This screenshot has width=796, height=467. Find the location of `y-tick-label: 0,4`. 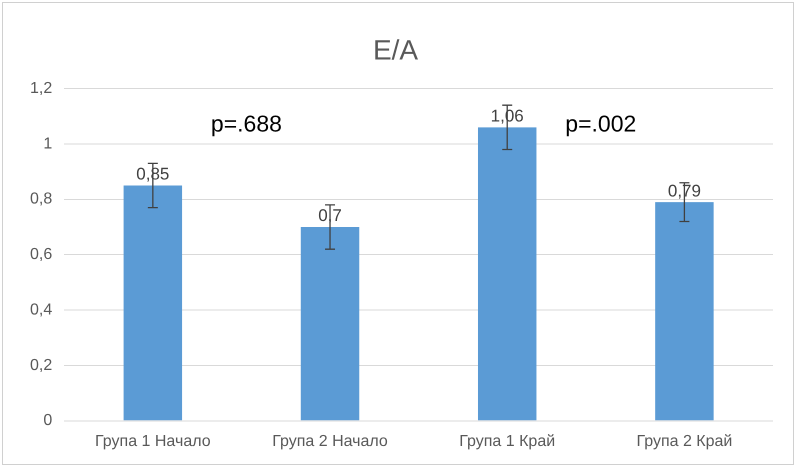

y-tick-label: 0,4 is located at coordinates (41, 309).